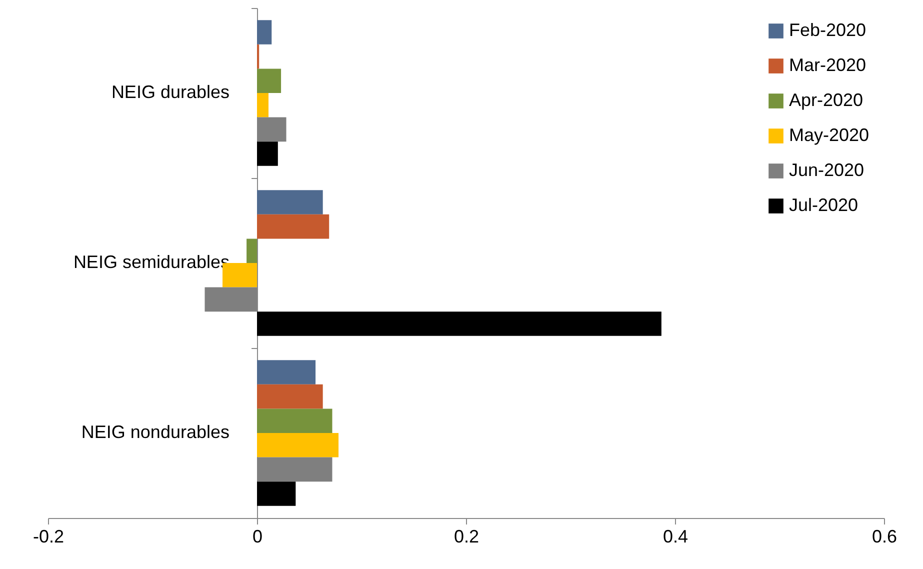 The width and height of the screenshot is (923, 569). What do you see at coordinates (823, 205) in the screenshot?
I see `legend-label: Jul-2020` at bounding box center [823, 205].